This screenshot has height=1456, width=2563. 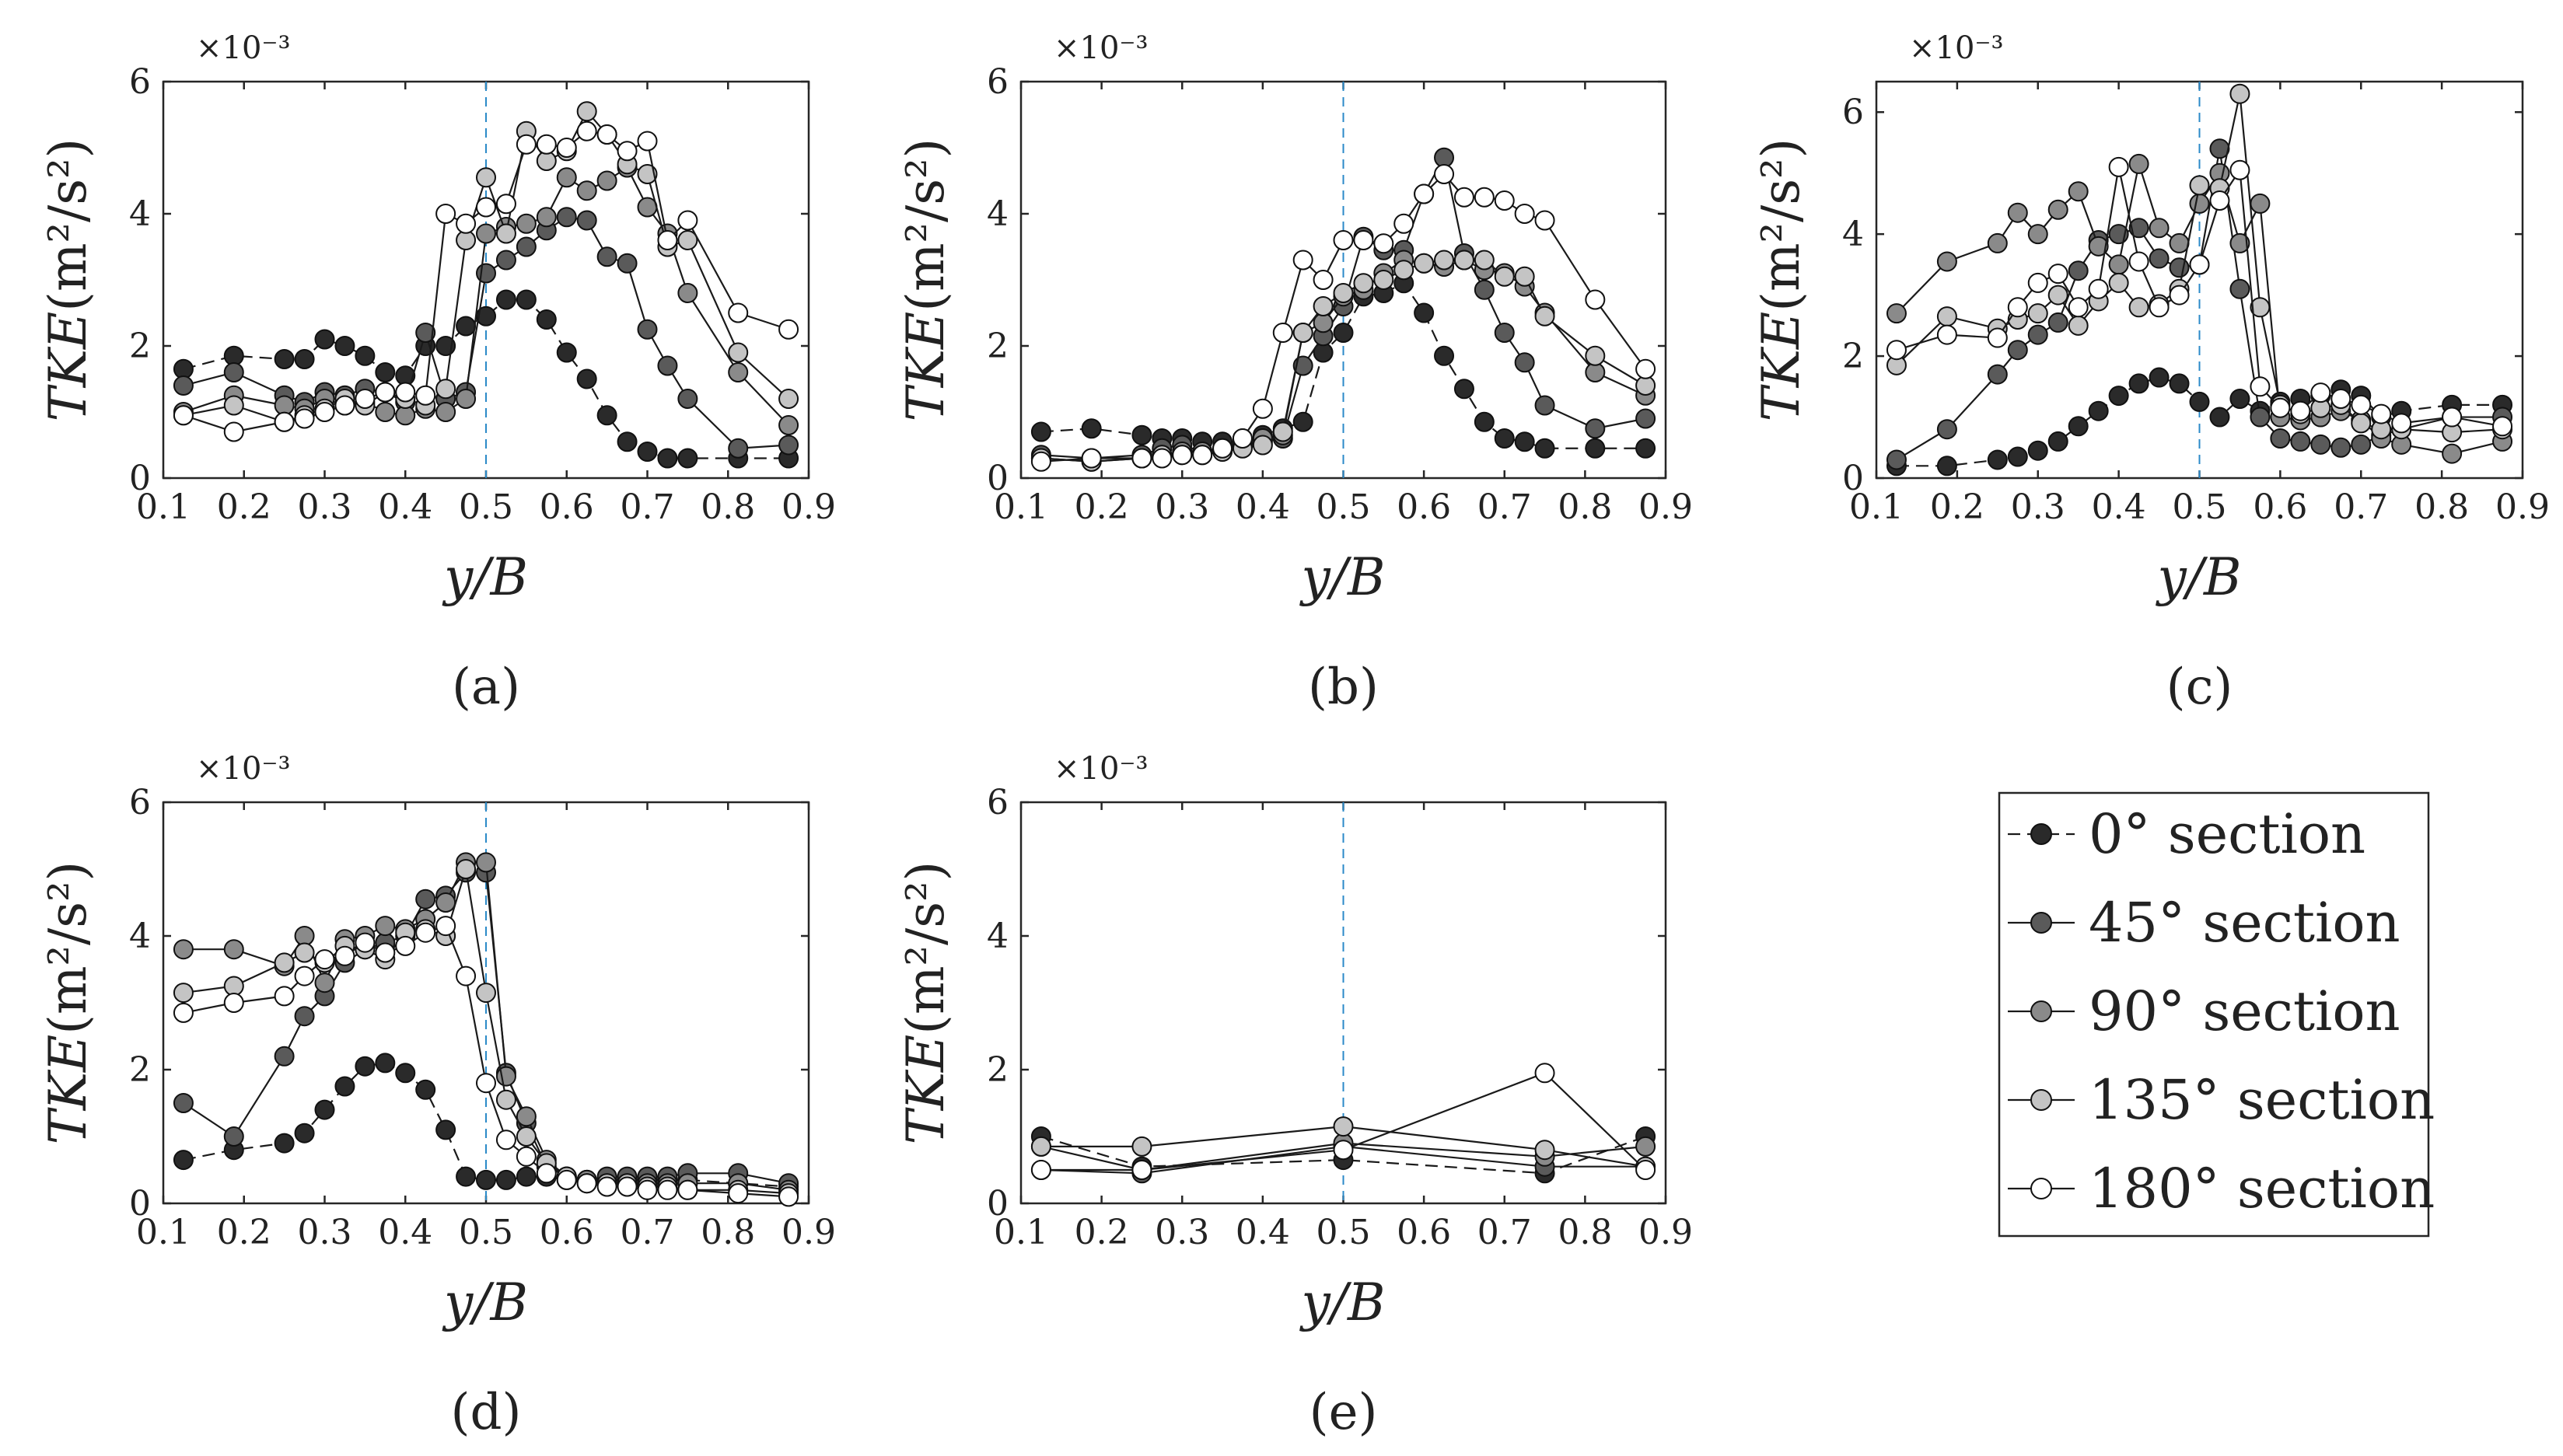 I want to click on y-scale-factor: ×10⁻³, so click(x=243, y=769).